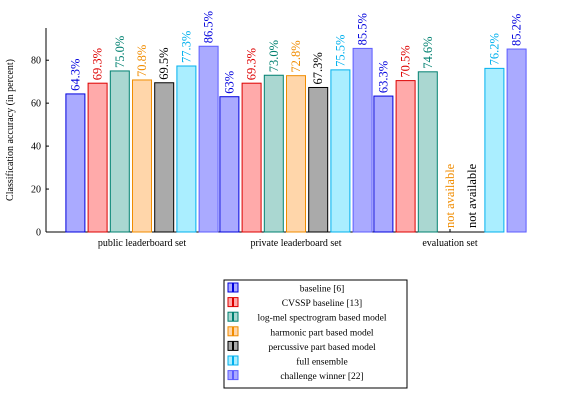  What do you see at coordinates (322, 304) in the screenshot?
I see `legend-label: CVSSP baseline [13]` at bounding box center [322, 304].